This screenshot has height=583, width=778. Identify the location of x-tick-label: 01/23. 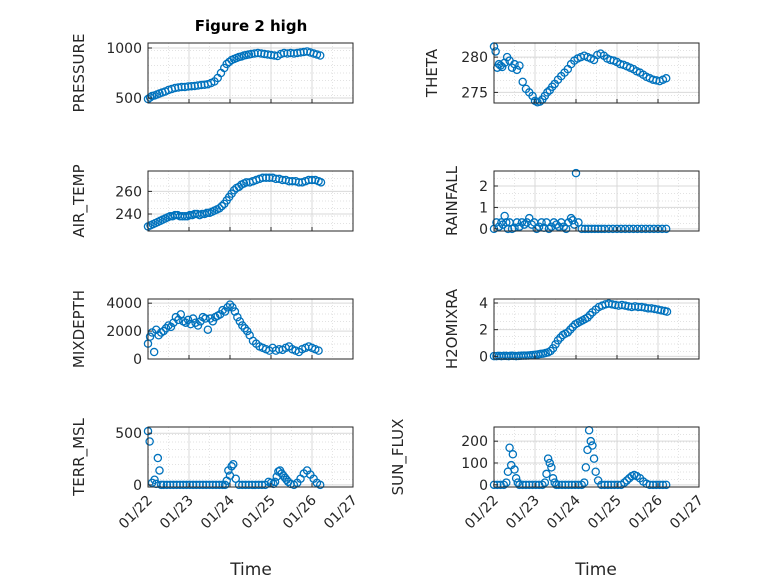
(523, 513).